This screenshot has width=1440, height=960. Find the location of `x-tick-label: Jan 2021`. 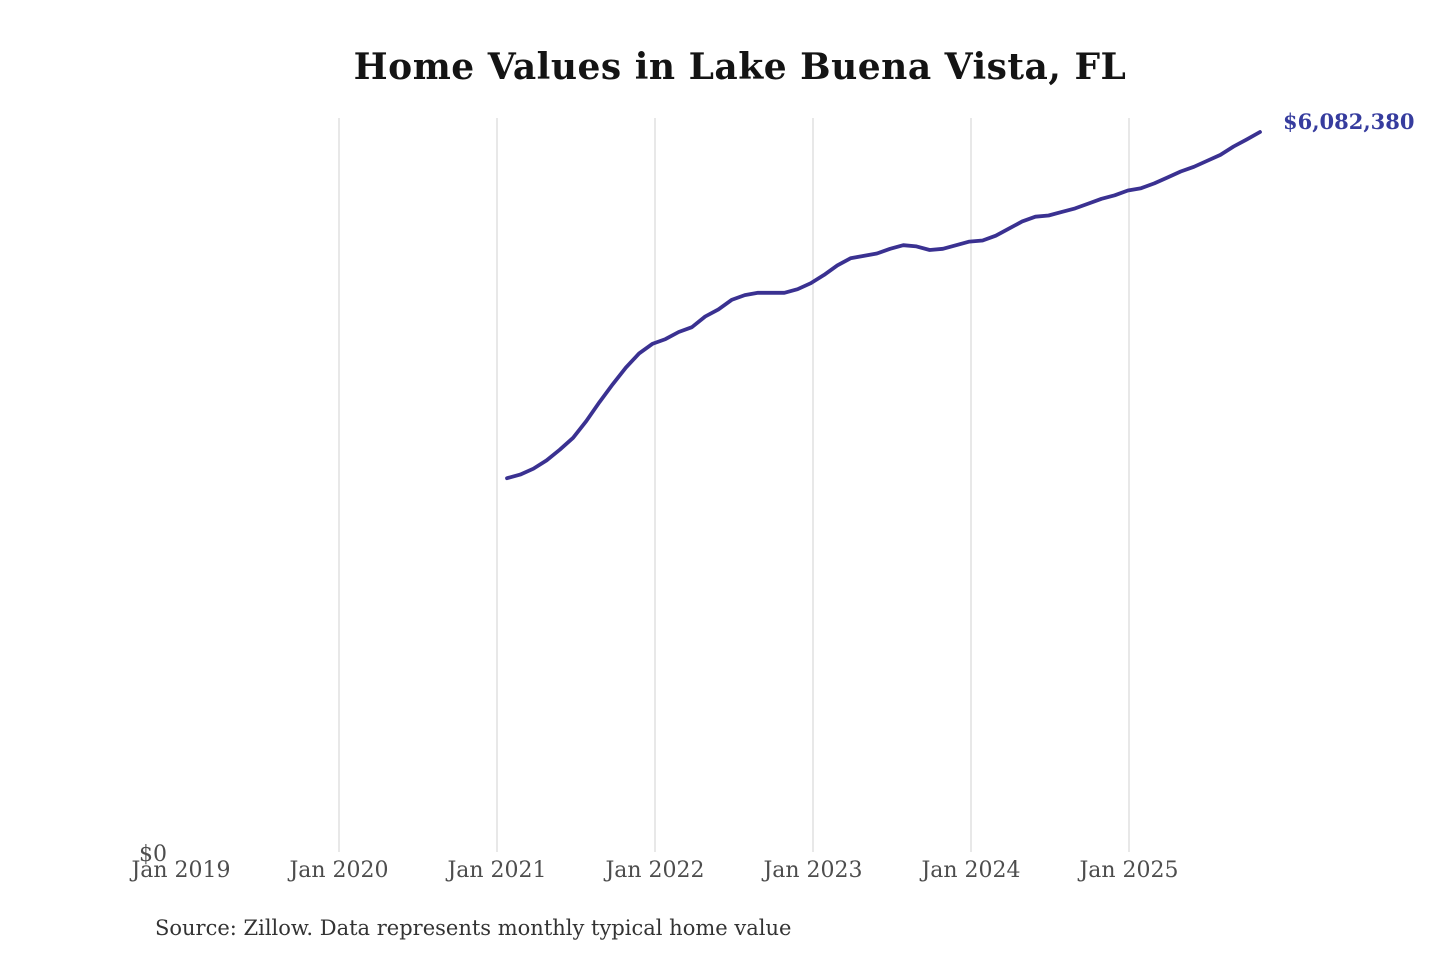

x-tick-label: Jan 2021 is located at coordinates (497, 870).